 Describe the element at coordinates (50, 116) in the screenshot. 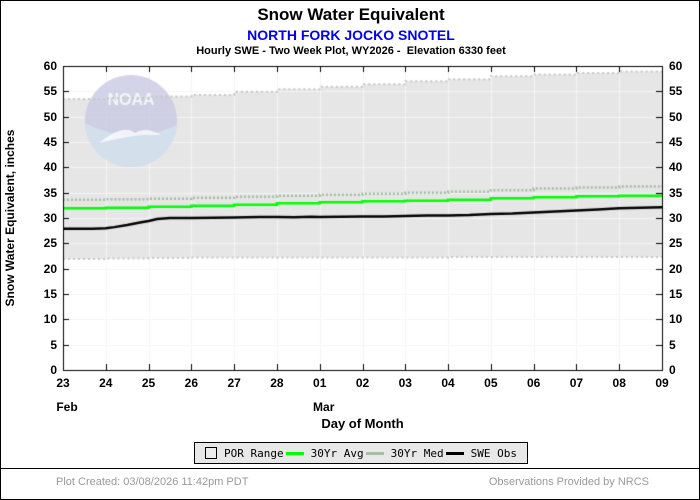

I see `y-tick-label-left: 50` at that location.